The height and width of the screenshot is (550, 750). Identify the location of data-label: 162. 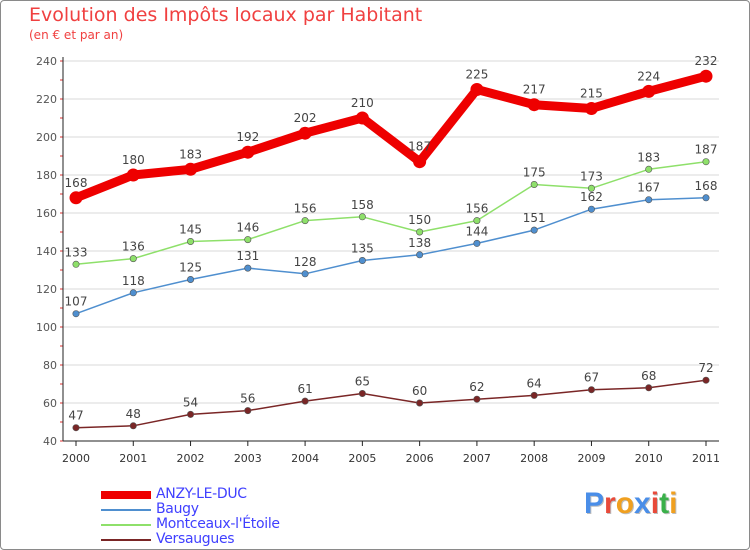
(591, 197).